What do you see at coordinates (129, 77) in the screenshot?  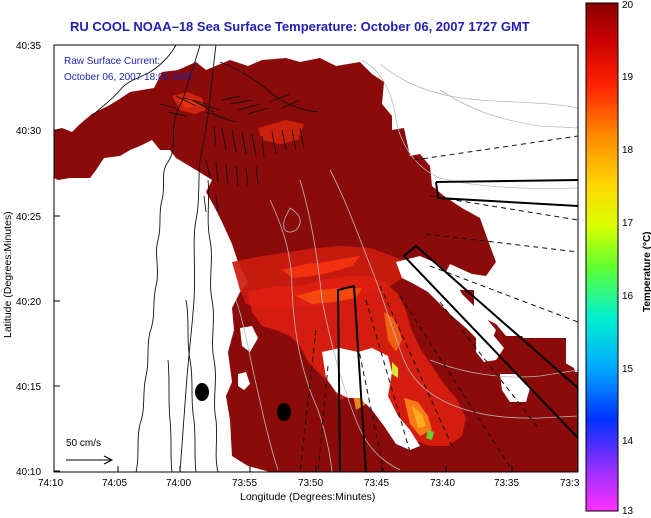 I see `current-annotation-line2: October 06, 2007 18:00 GMT` at bounding box center [129, 77].